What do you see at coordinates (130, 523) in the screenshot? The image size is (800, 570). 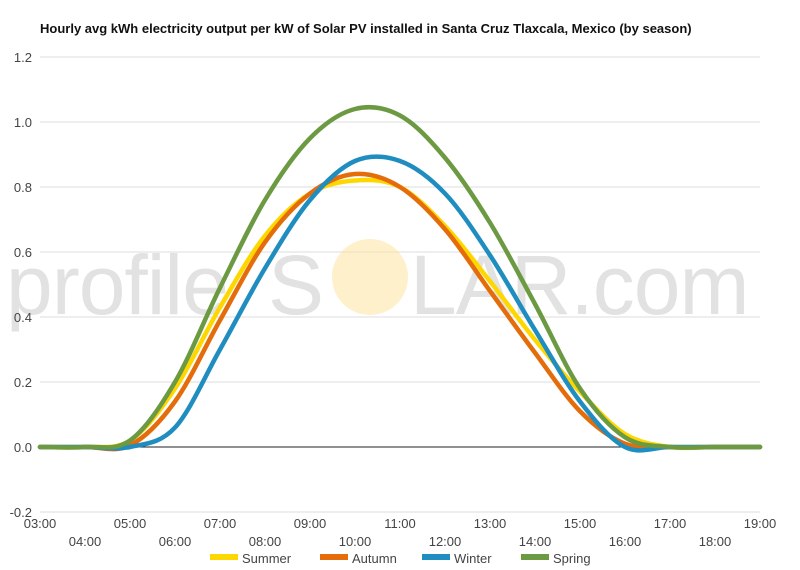 I see `x-tick-label: 05:00` at bounding box center [130, 523].